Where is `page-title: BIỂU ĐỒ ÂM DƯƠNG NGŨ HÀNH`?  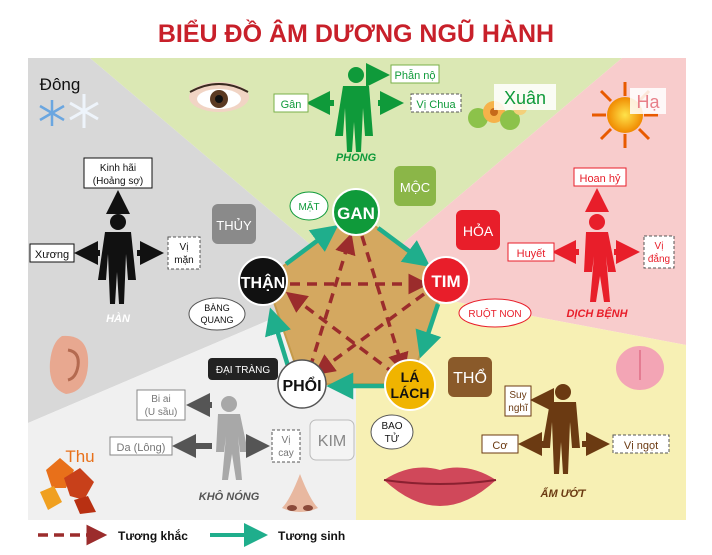
page-title: BIỂU ĐỒ ÂM DƯƠNG NGŨ HÀNH is located at coordinates (356, 33).